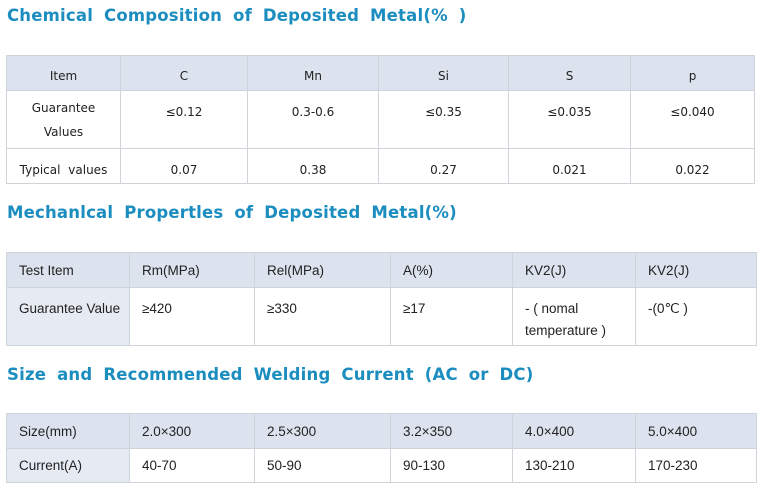 This screenshot has width=780, height=489. I want to click on table-cell: ≤0.040, so click(692, 119).